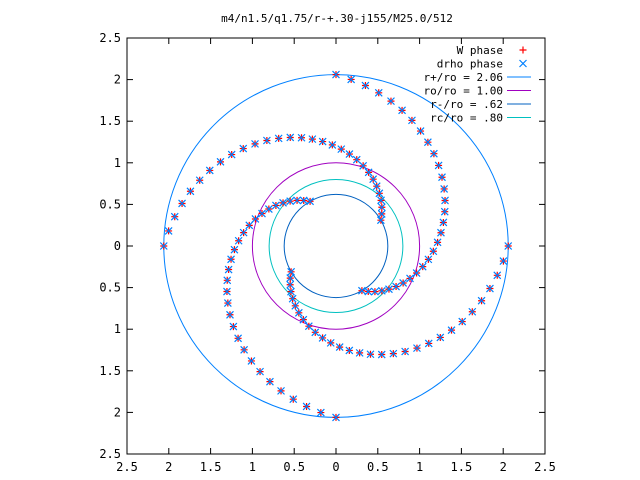 Image resolution: width=640 pixels, height=480 pixels. I want to click on x-tick-label: 0.5, so click(294, 467).